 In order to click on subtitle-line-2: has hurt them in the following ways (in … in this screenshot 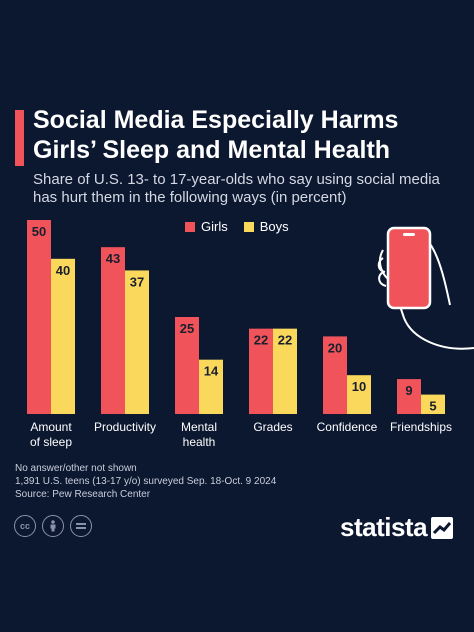, I will do `click(190, 197)`.